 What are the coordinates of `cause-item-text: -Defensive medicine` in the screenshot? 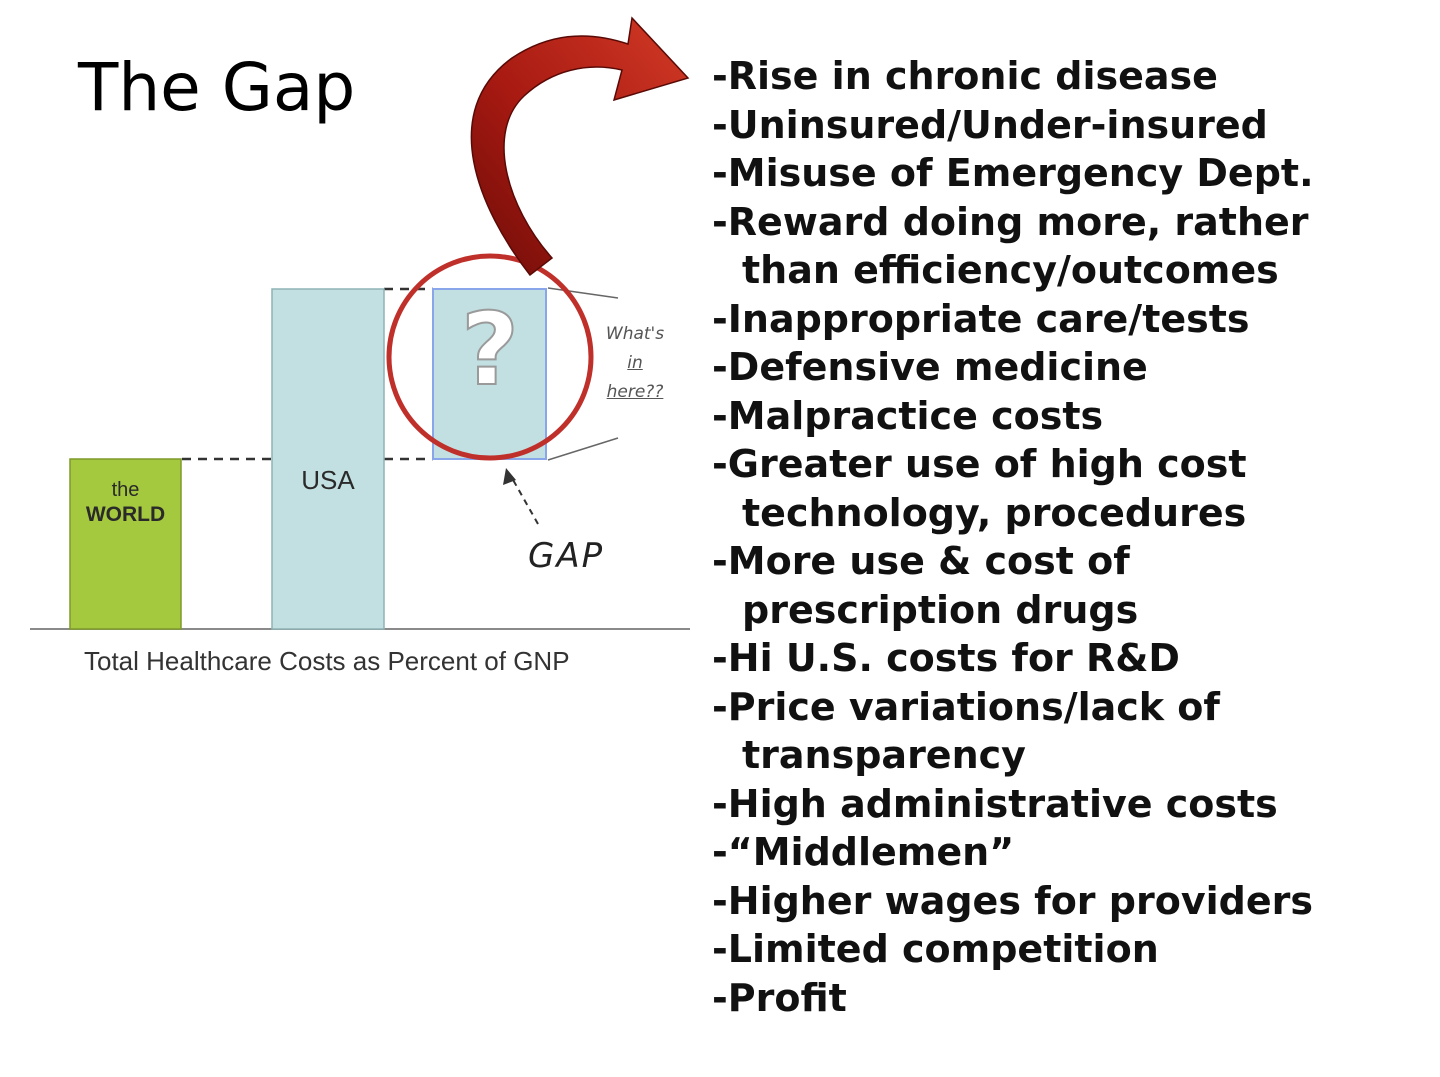 It's located at (930, 367).